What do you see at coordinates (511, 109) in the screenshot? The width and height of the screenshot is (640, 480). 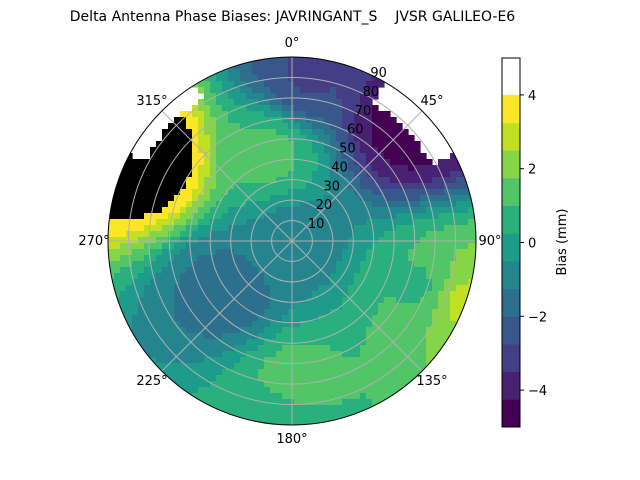 I see `colorbar-segment` at bounding box center [511, 109].